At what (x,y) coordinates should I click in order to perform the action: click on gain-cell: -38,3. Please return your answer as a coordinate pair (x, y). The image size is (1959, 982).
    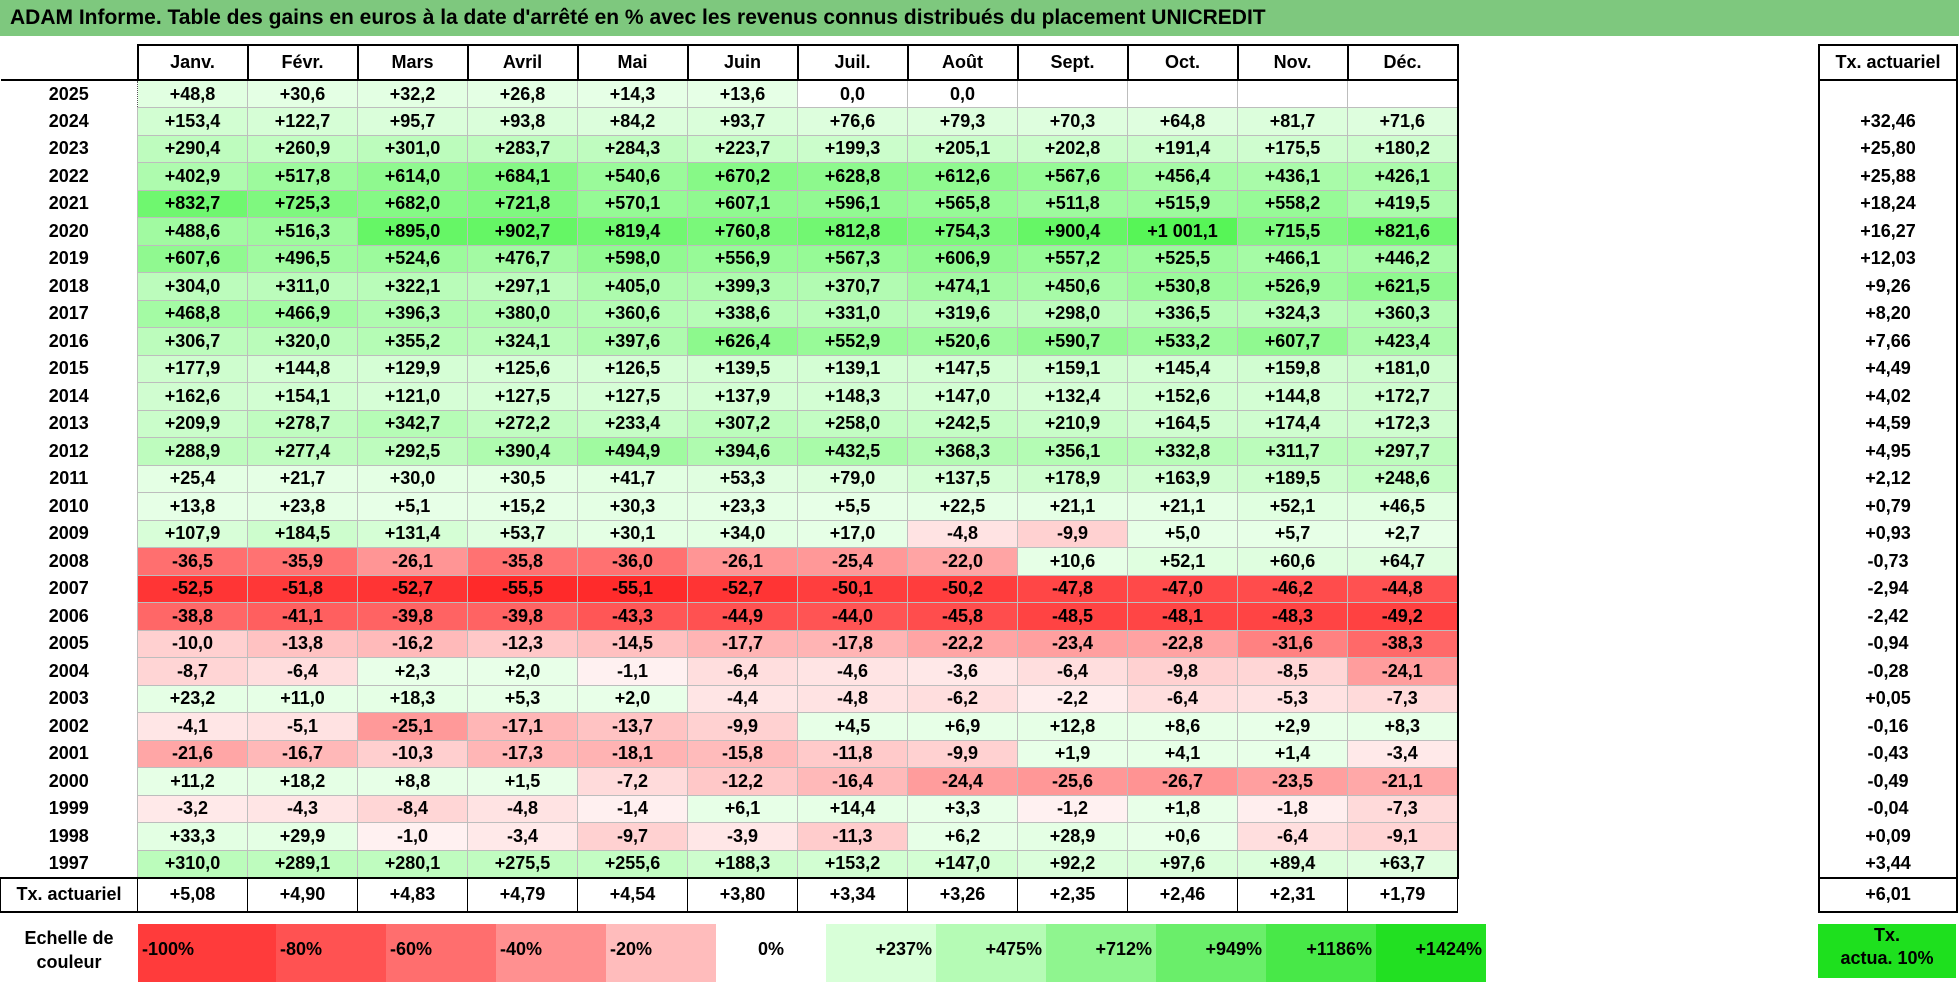
    Looking at the image, I should click on (1403, 643).